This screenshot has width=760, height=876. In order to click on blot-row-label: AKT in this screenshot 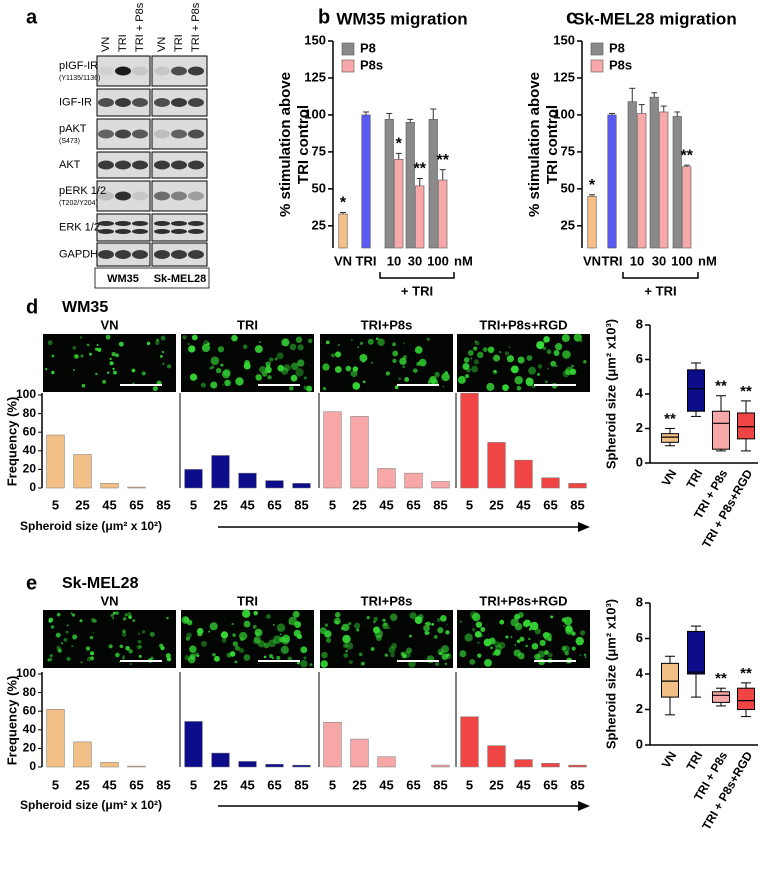, I will do `click(70, 165)`.